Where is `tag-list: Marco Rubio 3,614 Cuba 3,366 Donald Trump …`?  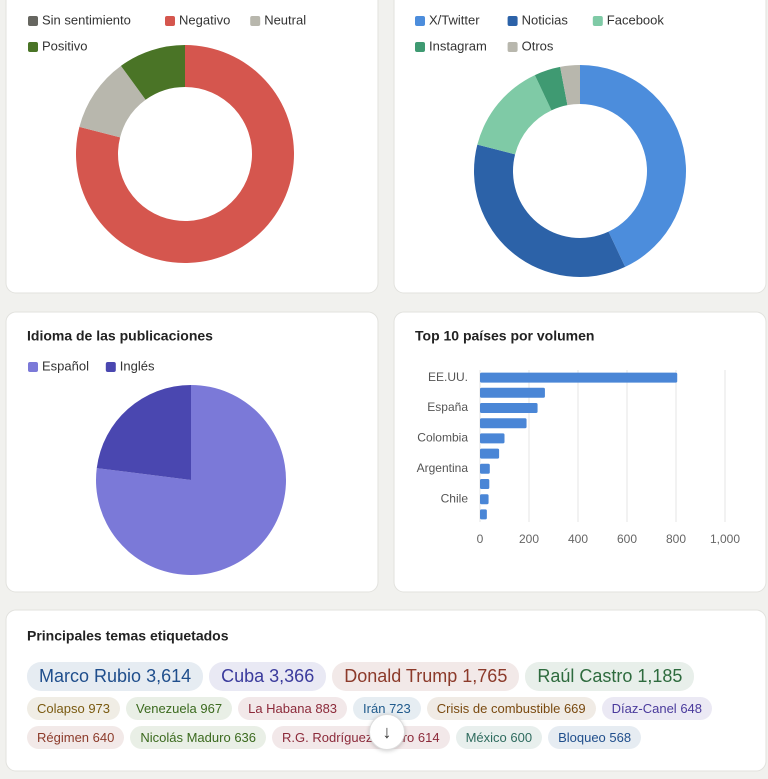 tag-list: Marco Rubio 3,614 Cuba 3,366 Donald Trump … is located at coordinates (392, 708).